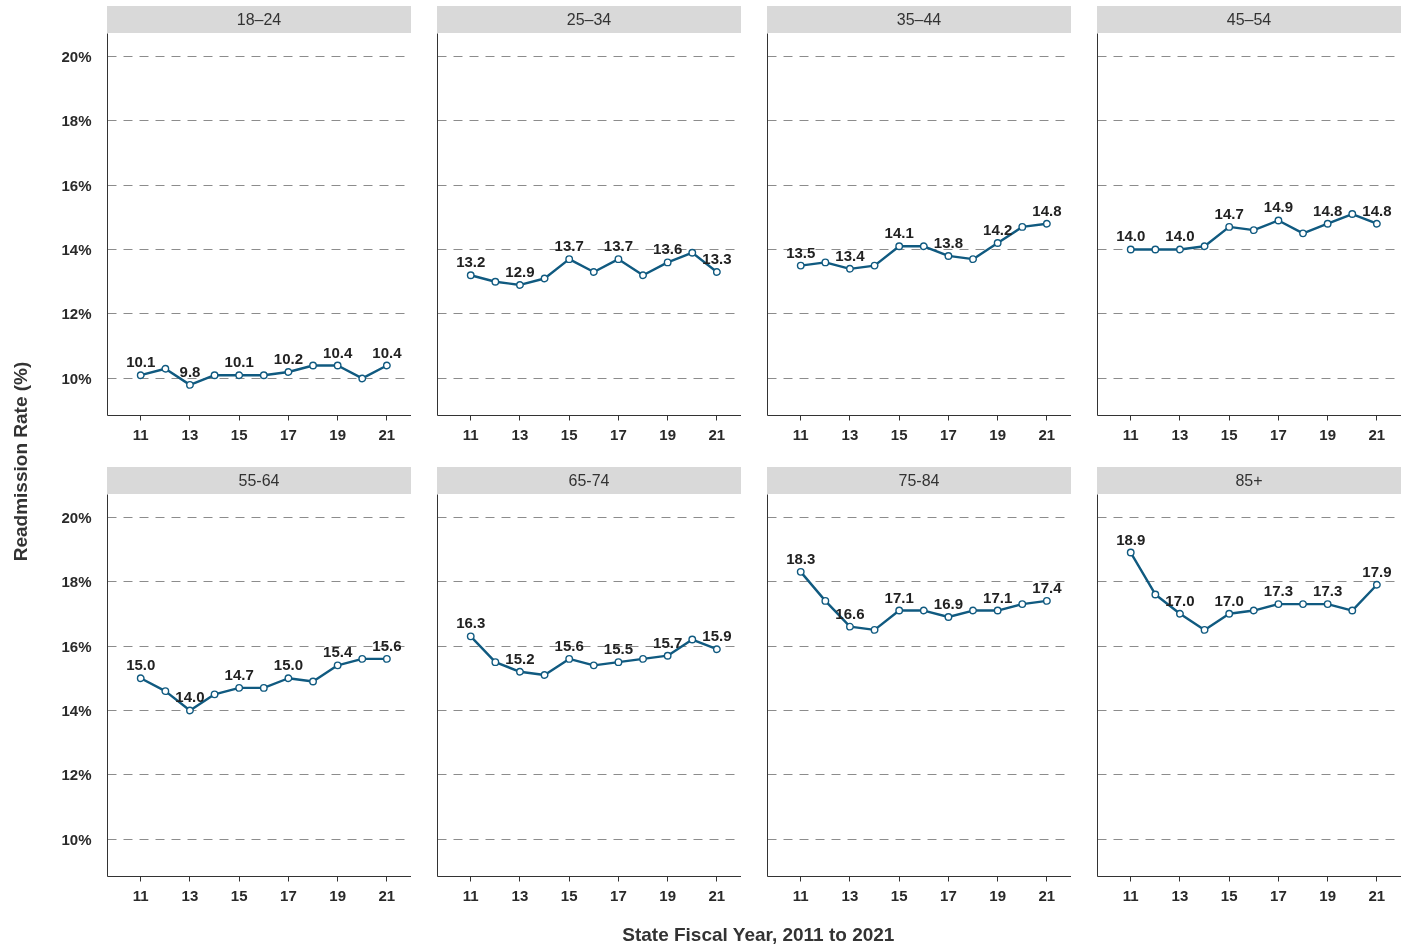  Describe the element at coordinates (239, 362) in the screenshot. I see `data-label: 10.1` at that location.